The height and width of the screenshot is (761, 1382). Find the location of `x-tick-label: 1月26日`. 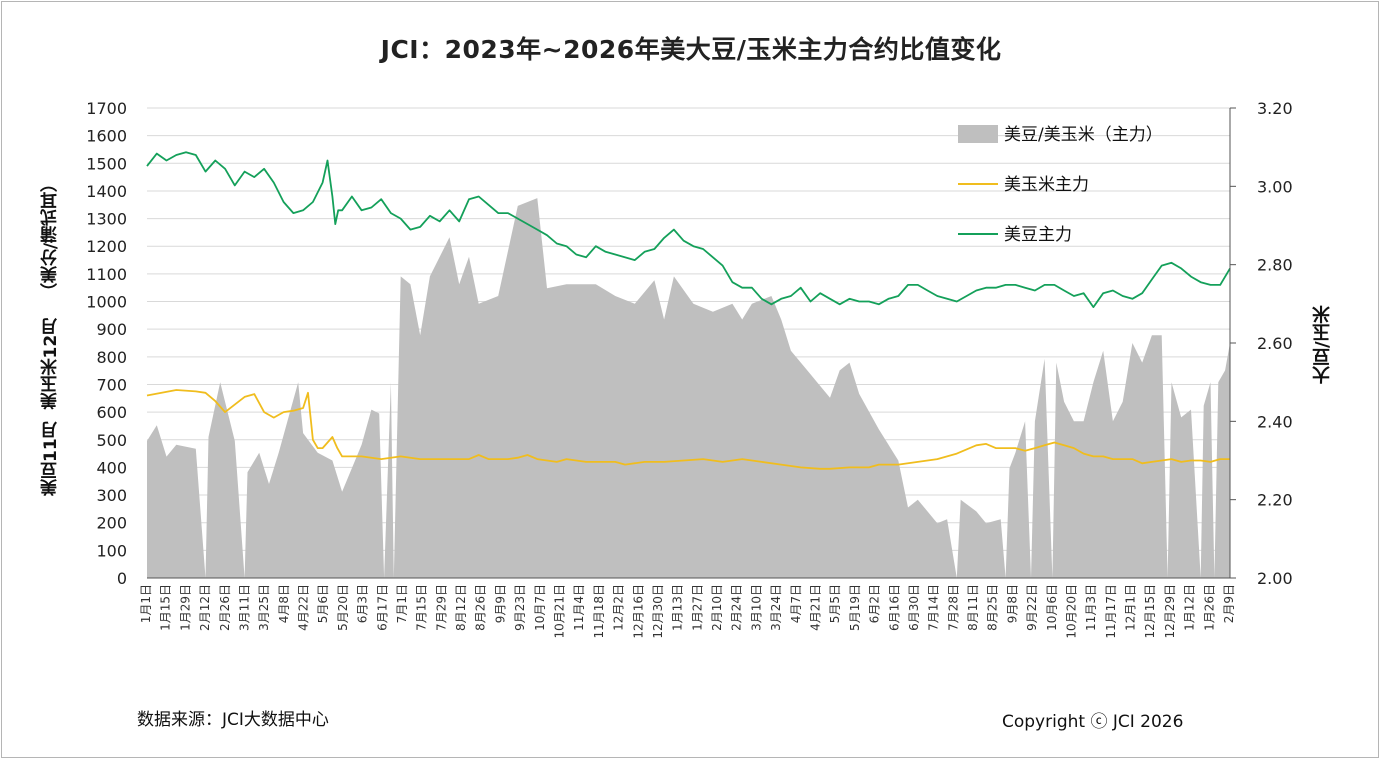

x-tick-label: 1月26日 is located at coordinates (1209, 607).